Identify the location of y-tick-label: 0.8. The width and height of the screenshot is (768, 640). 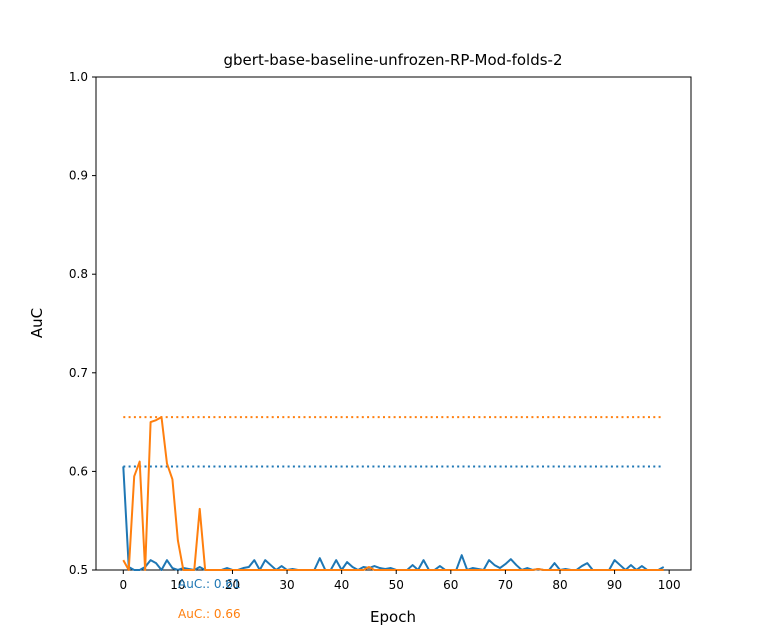
(78, 274).